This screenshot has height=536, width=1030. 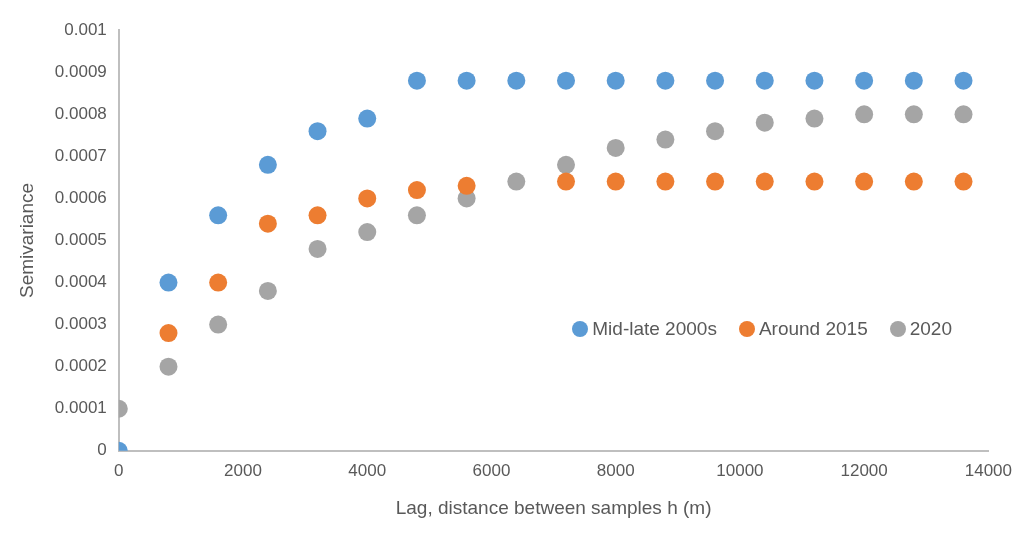 I want to click on y-tick-label: 0.0001, so click(x=80, y=408).